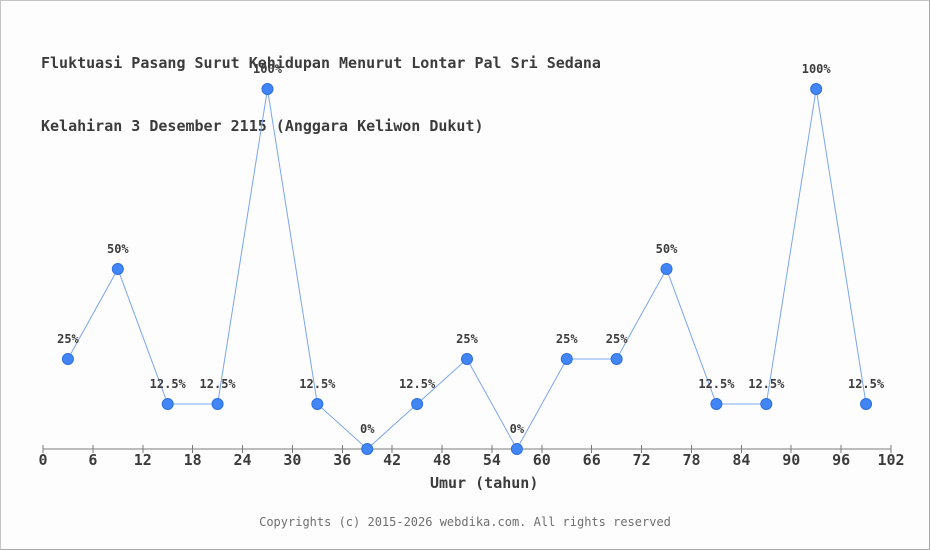  What do you see at coordinates (741, 460) in the screenshot?
I see `x-axis-tick-label: 84` at bounding box center [741, 460].